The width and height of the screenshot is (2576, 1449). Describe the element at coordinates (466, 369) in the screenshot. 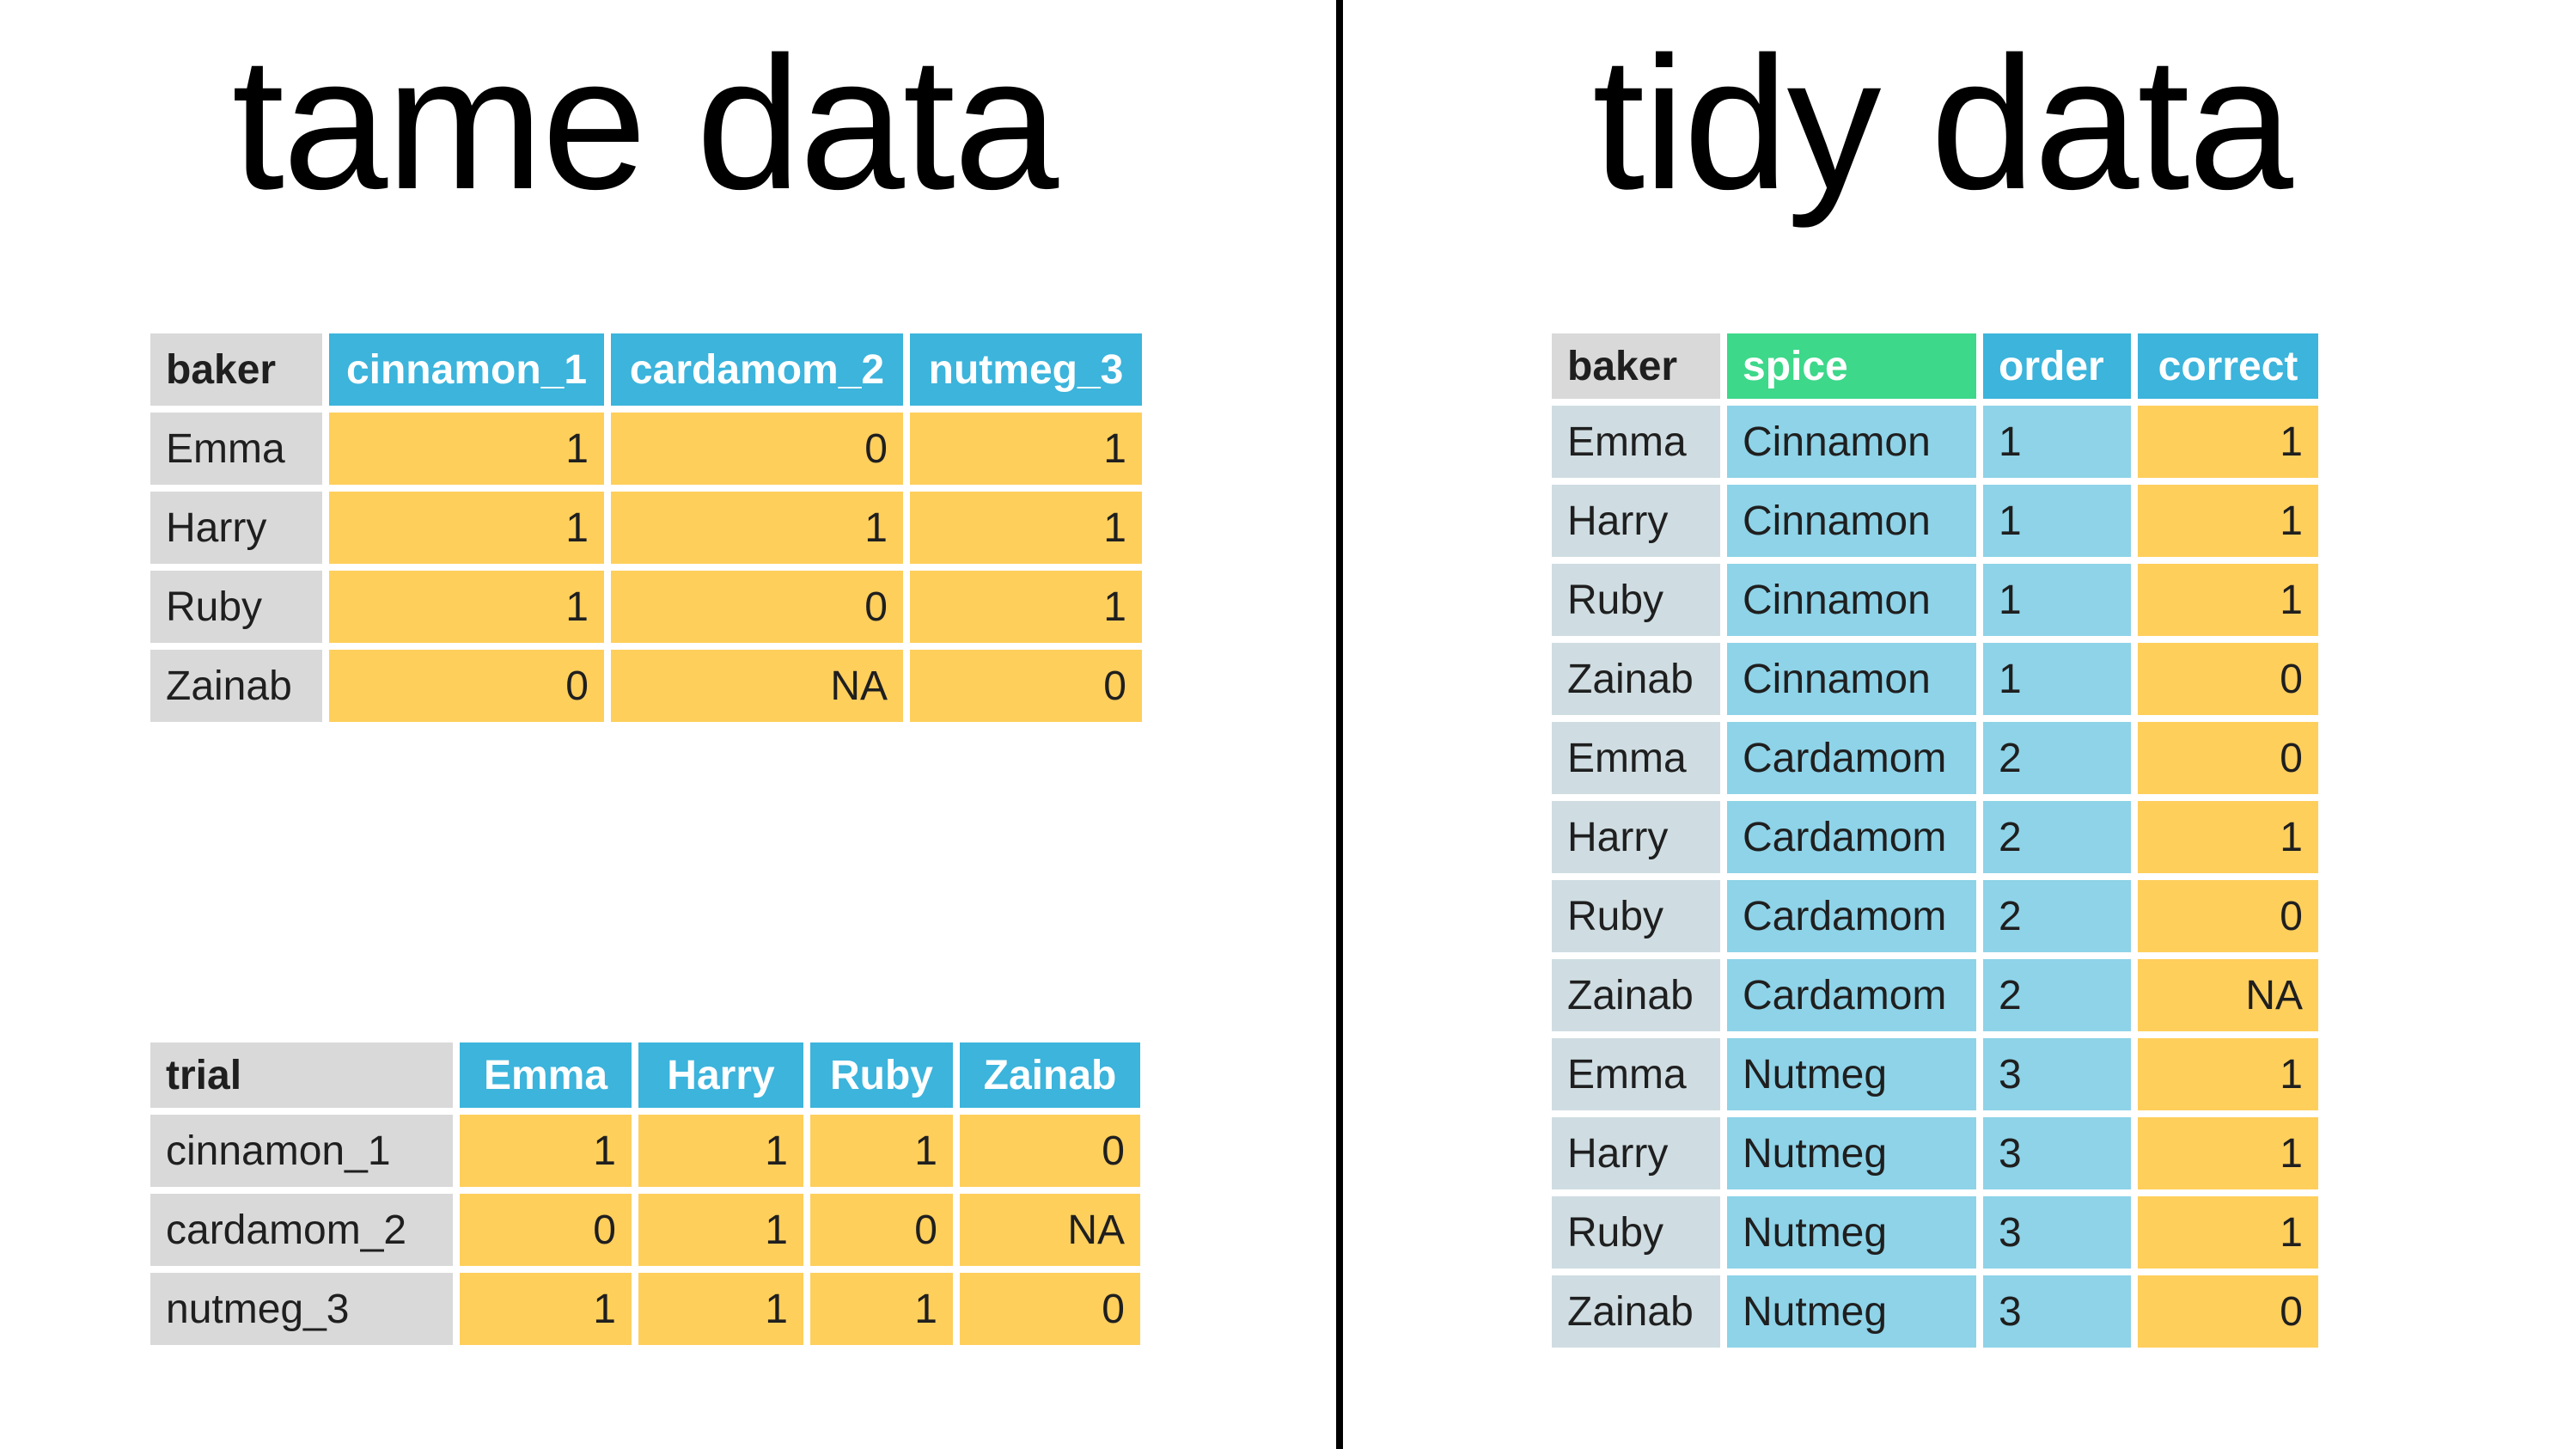

I see `header-cell: cinnamon_1` at that location.